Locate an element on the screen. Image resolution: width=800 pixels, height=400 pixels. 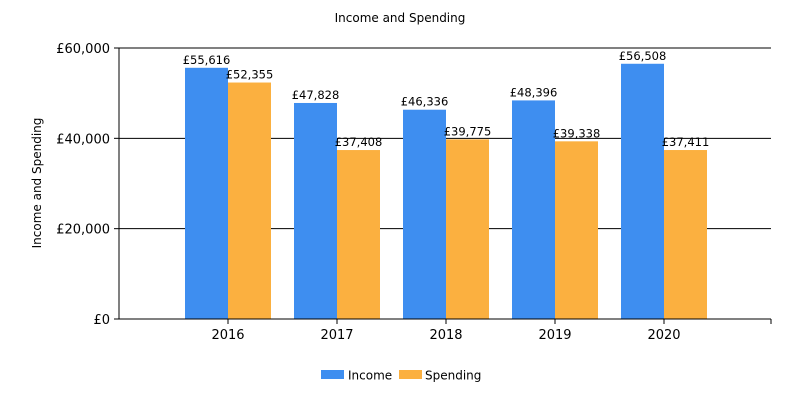
data-label: £48,396 is located at coordinates (534, 92).